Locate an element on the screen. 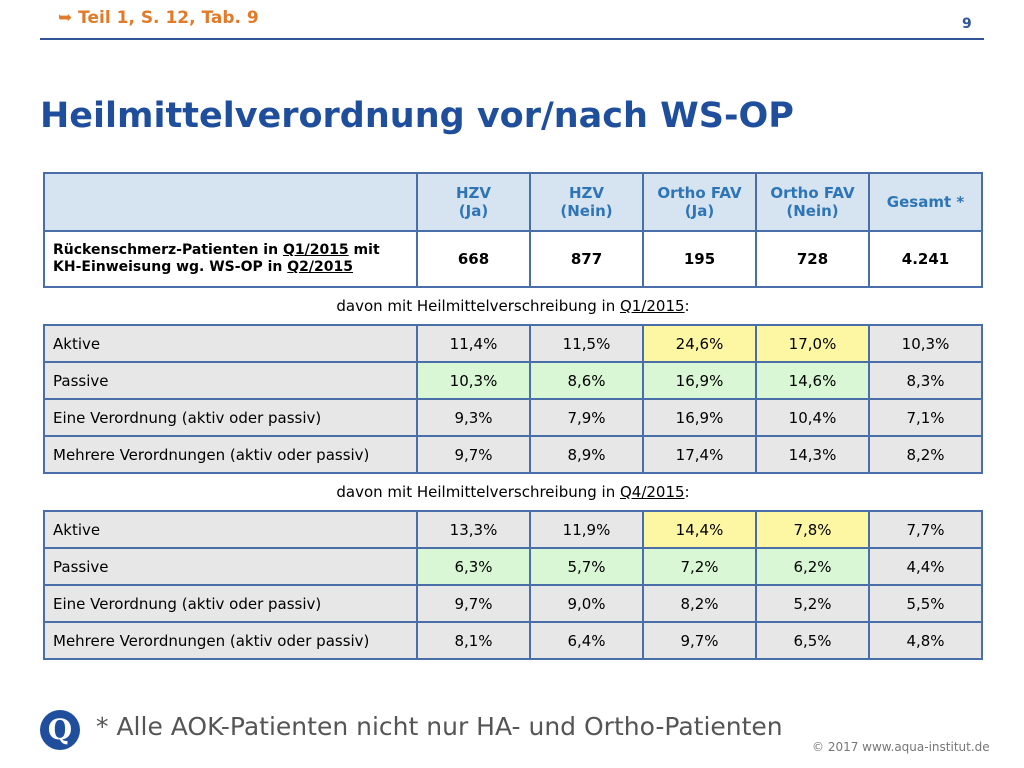 Image resolution: width=1024 pixels, height=768 pixels. reference-link: ➥ Teil 1, S. 12, Tab. 9 is located at coordinates (158, 18).